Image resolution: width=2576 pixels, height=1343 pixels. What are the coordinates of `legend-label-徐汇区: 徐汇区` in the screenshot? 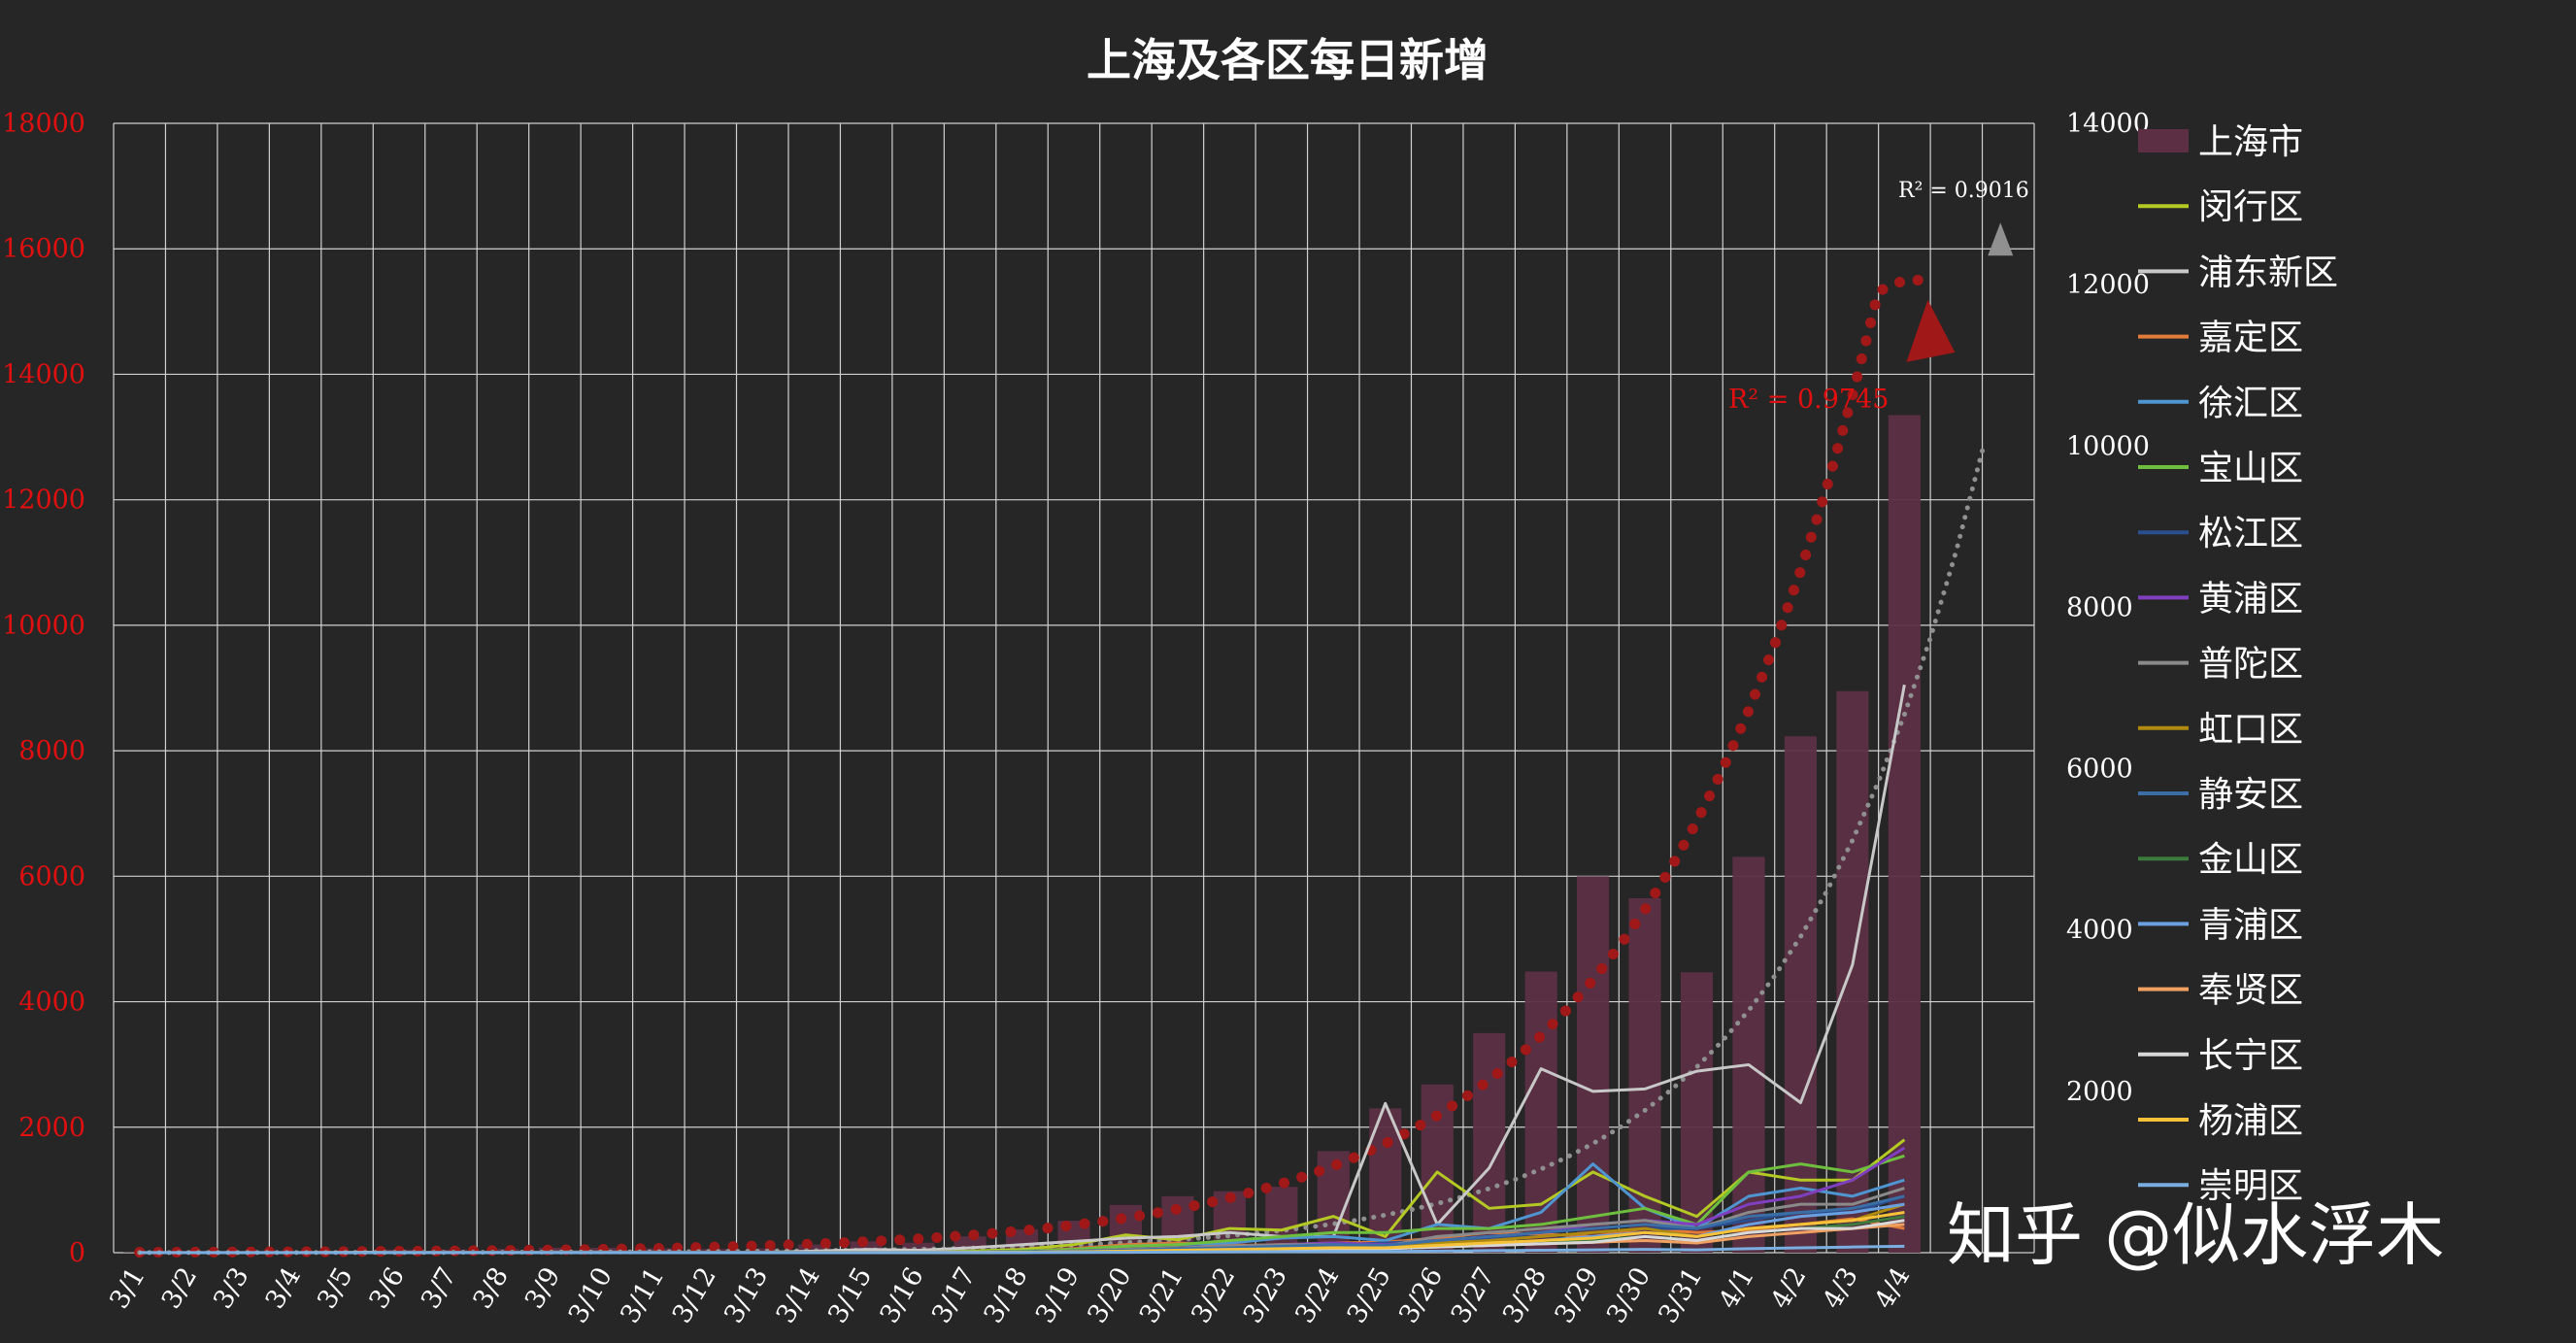 It's located at (2251, 403).